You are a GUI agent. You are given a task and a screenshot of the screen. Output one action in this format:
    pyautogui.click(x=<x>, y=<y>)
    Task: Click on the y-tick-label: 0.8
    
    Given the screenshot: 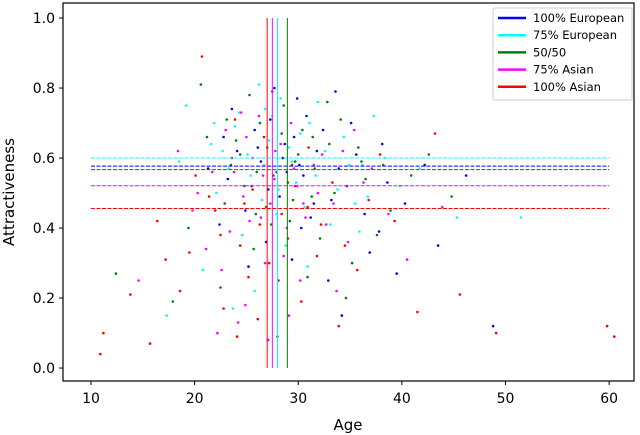 What is the action you would take?
    pyautogui.click(x=44, y=89)
    